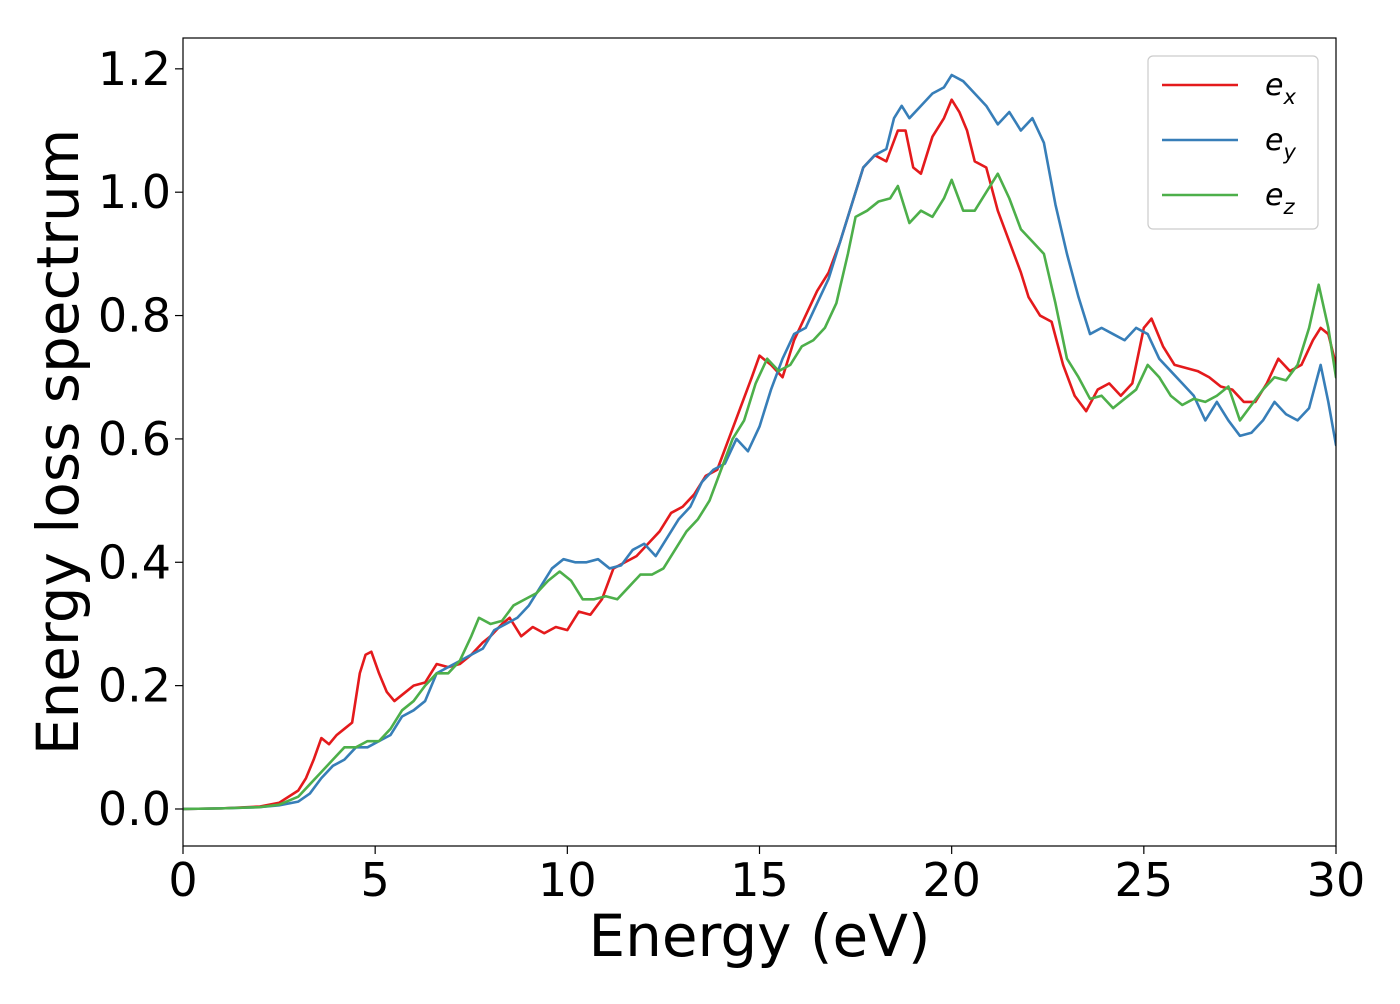 Image resolution: width=1400 pixels, height=1004 pixels. I want to click on y-tick-label: 1.0, so click(134, 192).